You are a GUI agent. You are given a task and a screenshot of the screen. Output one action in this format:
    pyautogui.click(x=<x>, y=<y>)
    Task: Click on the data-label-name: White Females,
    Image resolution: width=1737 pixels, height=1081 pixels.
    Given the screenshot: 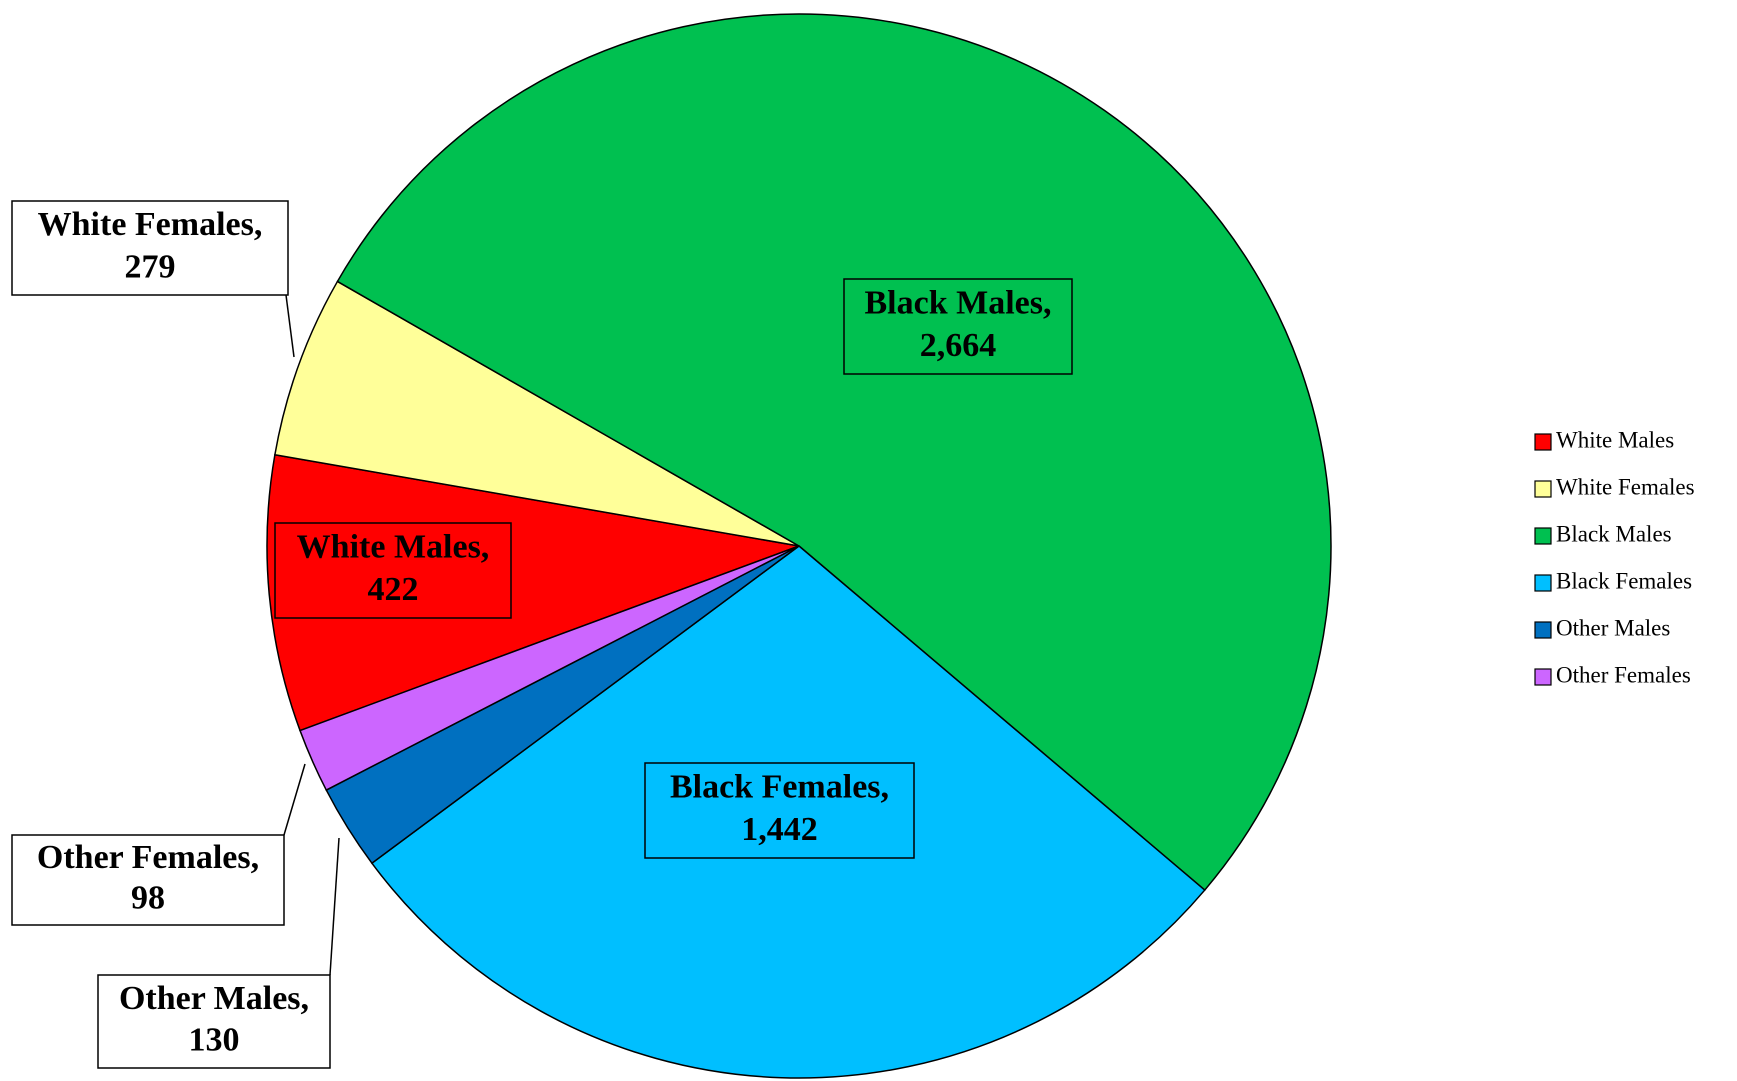 What is the action you would take?
    pyautogui.click(x=150, y=224)
    